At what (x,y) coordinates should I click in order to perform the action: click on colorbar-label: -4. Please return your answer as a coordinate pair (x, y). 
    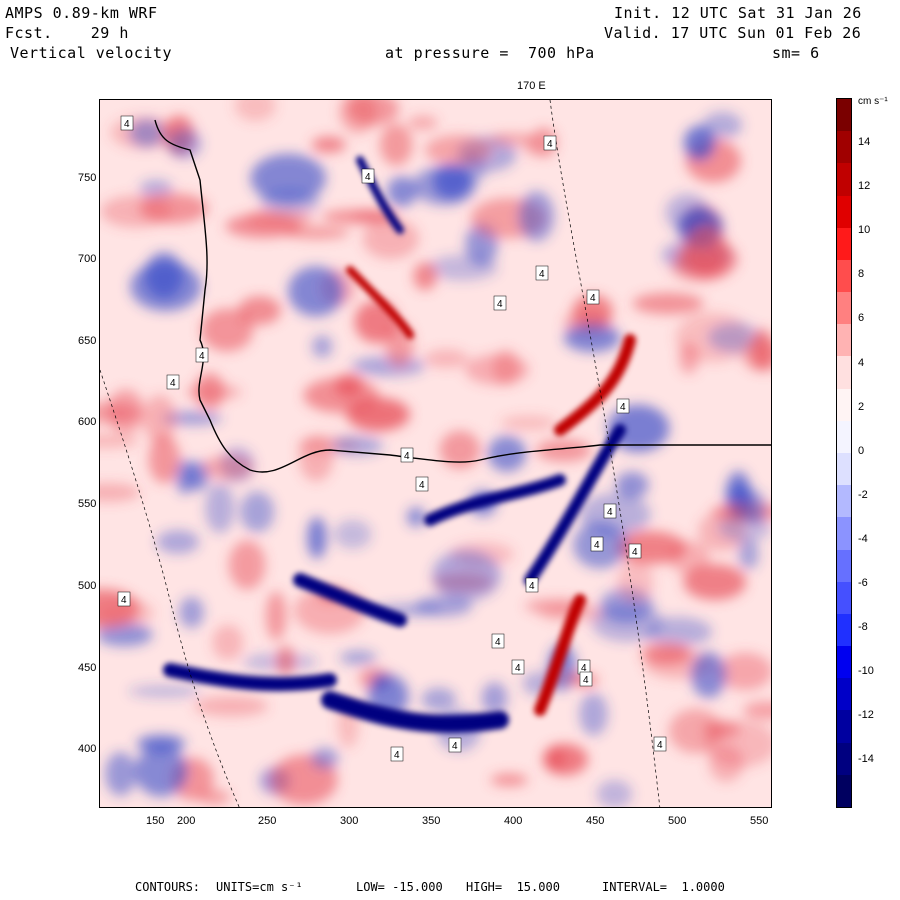
    Looking at the image, I should click on (863, 538).